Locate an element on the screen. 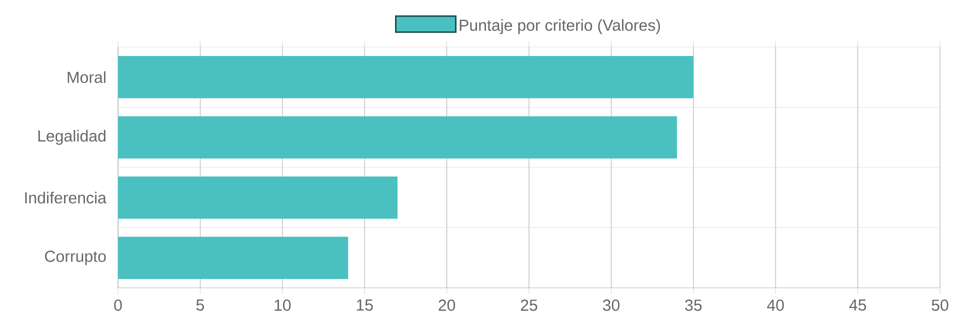  x-tick-label: 25 is located at coordinates (529, 305).